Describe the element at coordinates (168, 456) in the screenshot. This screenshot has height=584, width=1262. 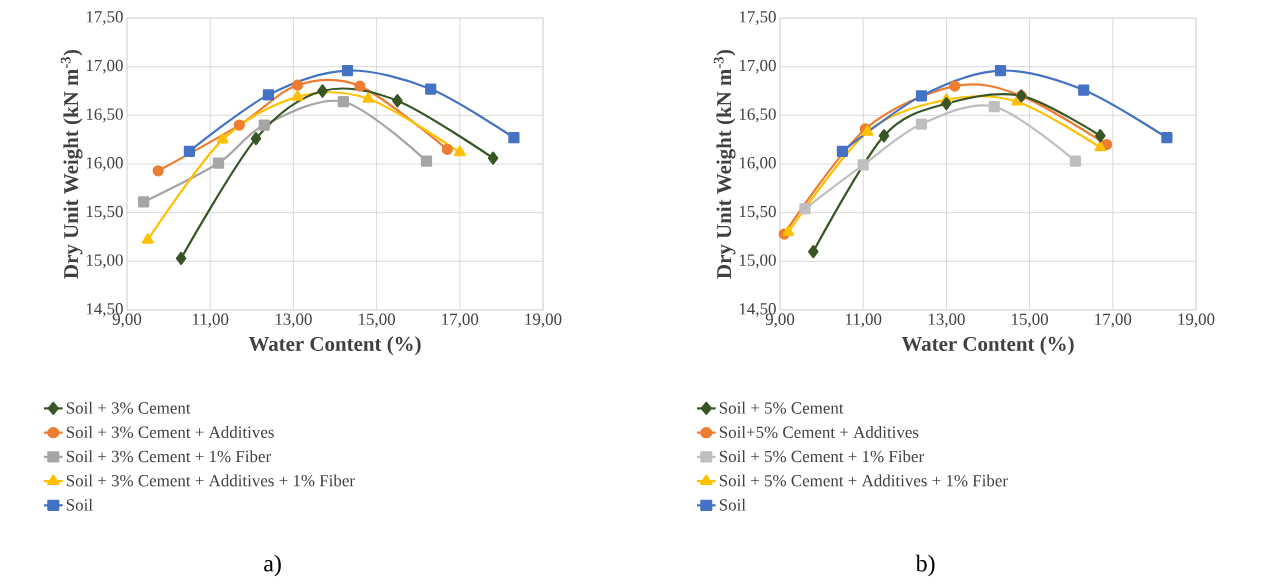
I see `legend-label: Soil + 3% Cement + 1% Fiber` at that location.